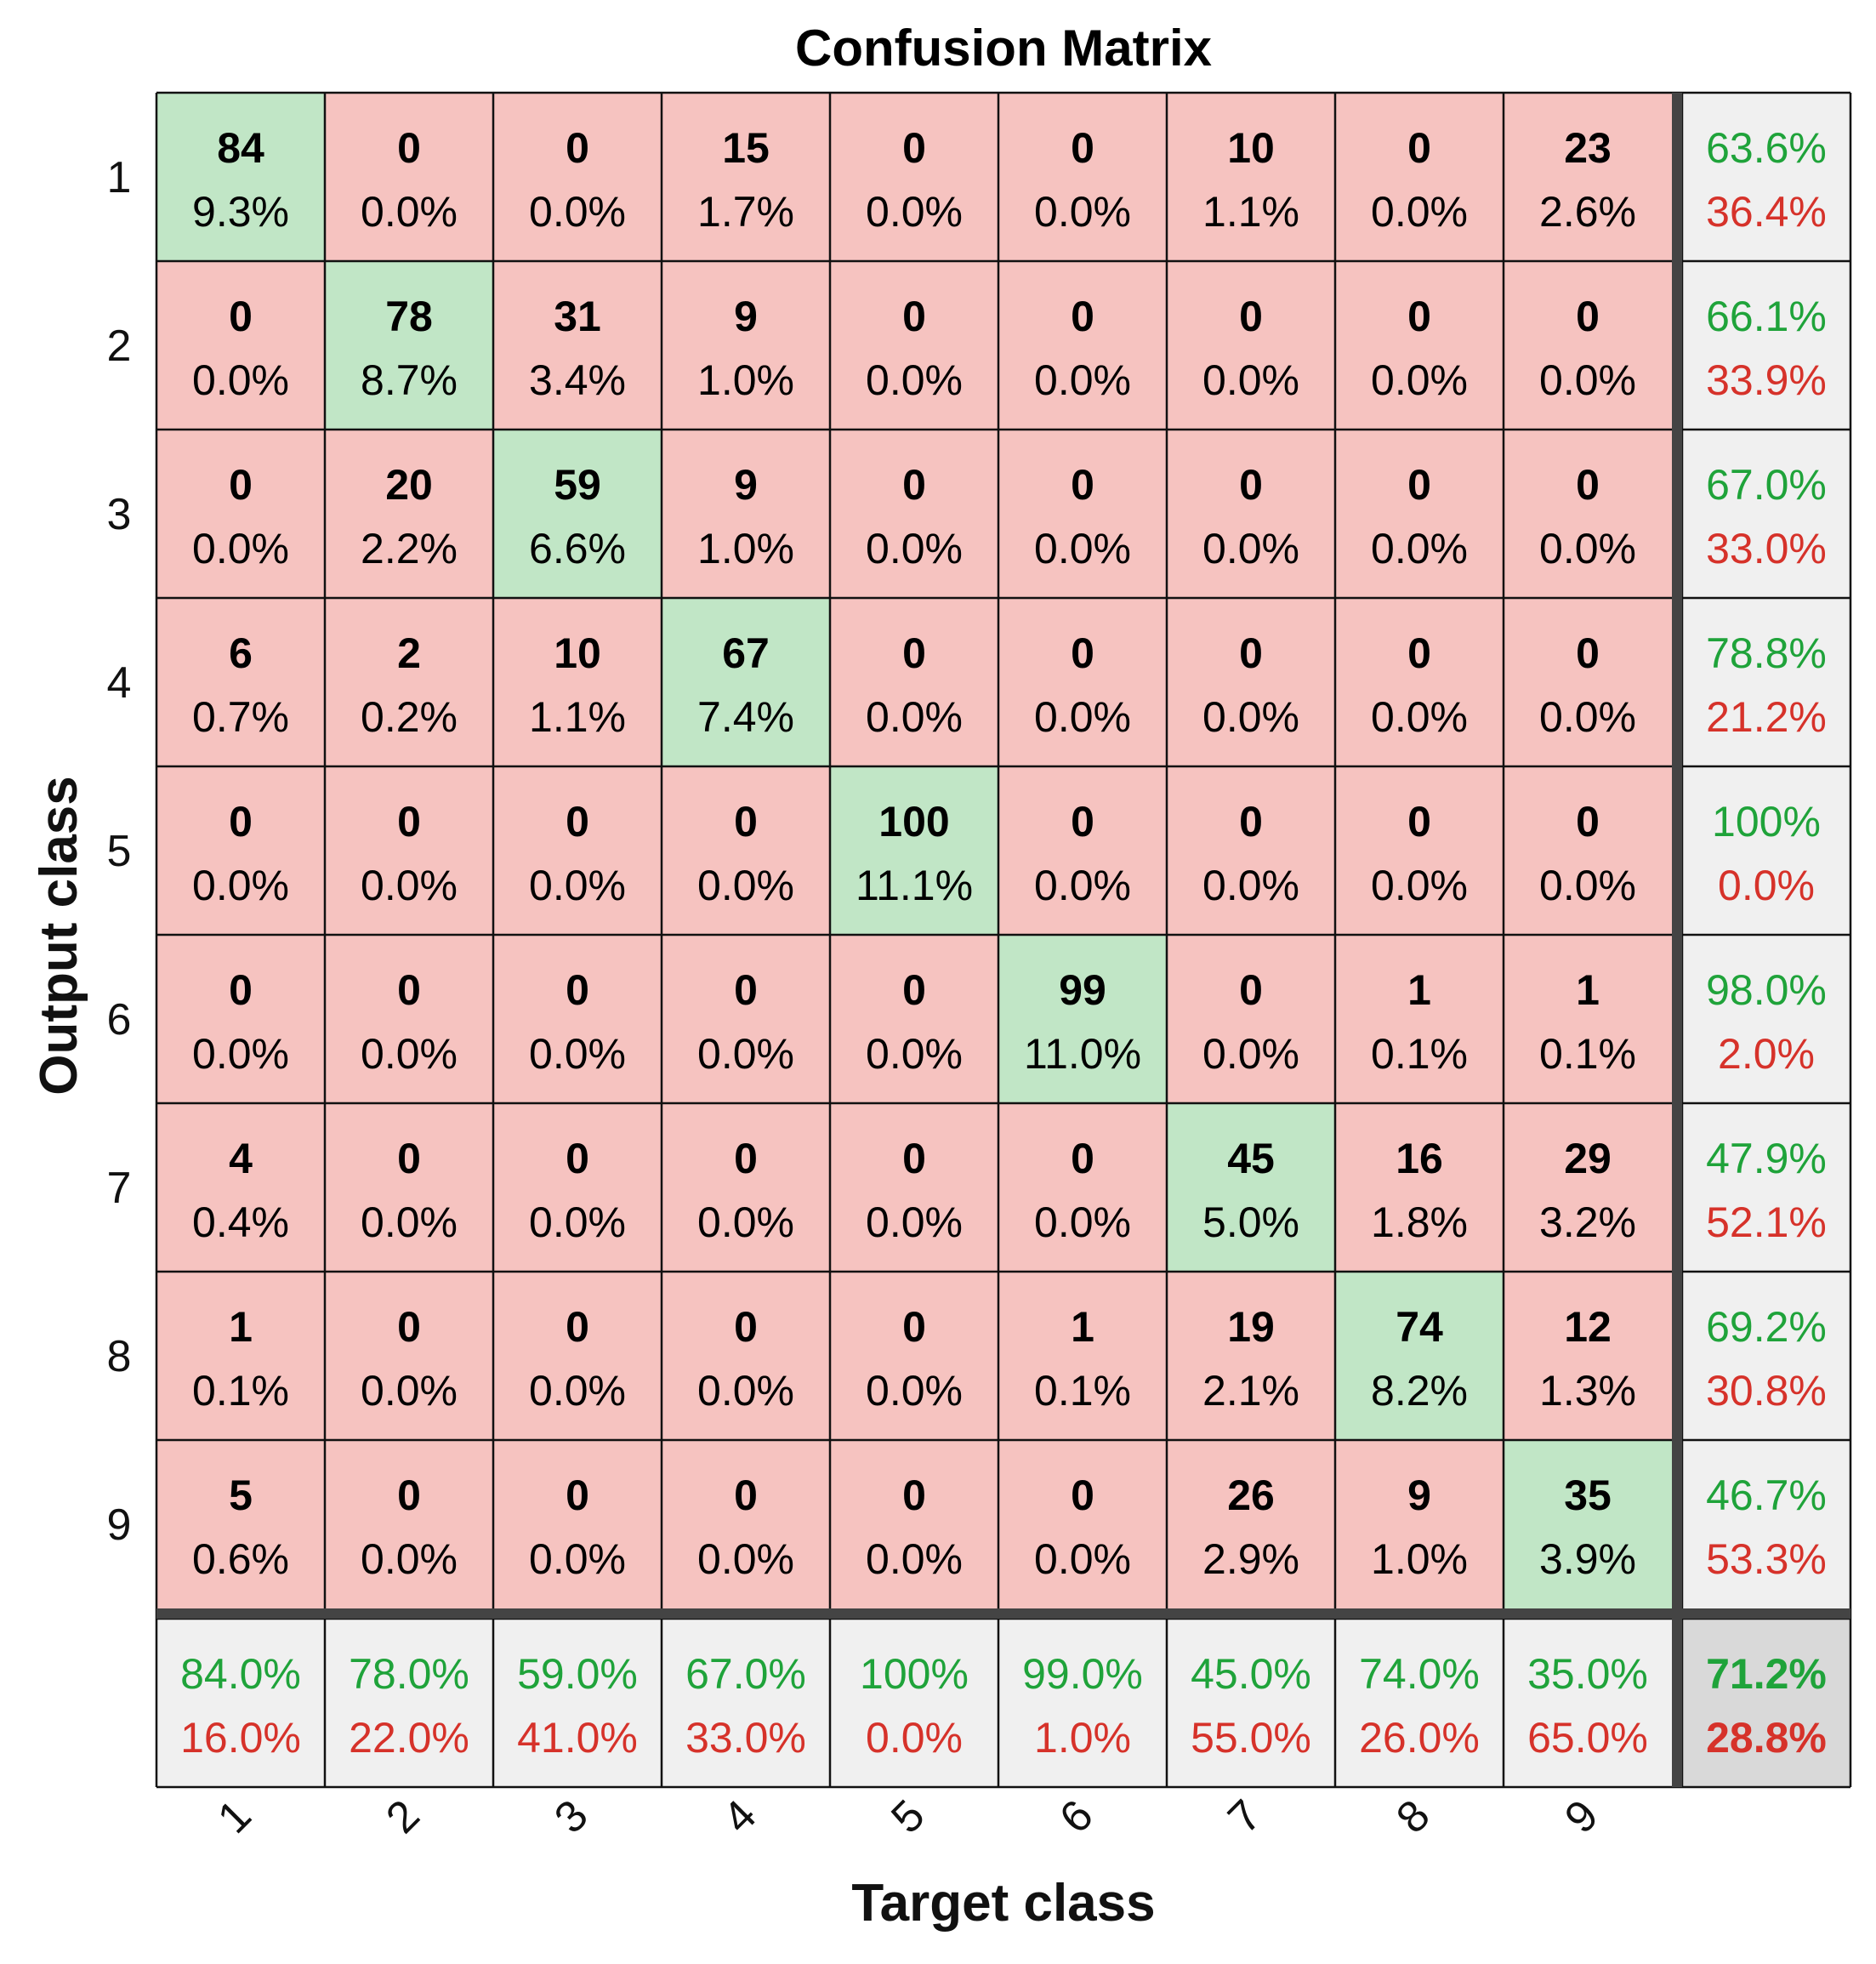  What do you see at coordinates (914, 682) in the screenshot?
I see `cell-bg-r4-c5` at bounding box center [914, 682].